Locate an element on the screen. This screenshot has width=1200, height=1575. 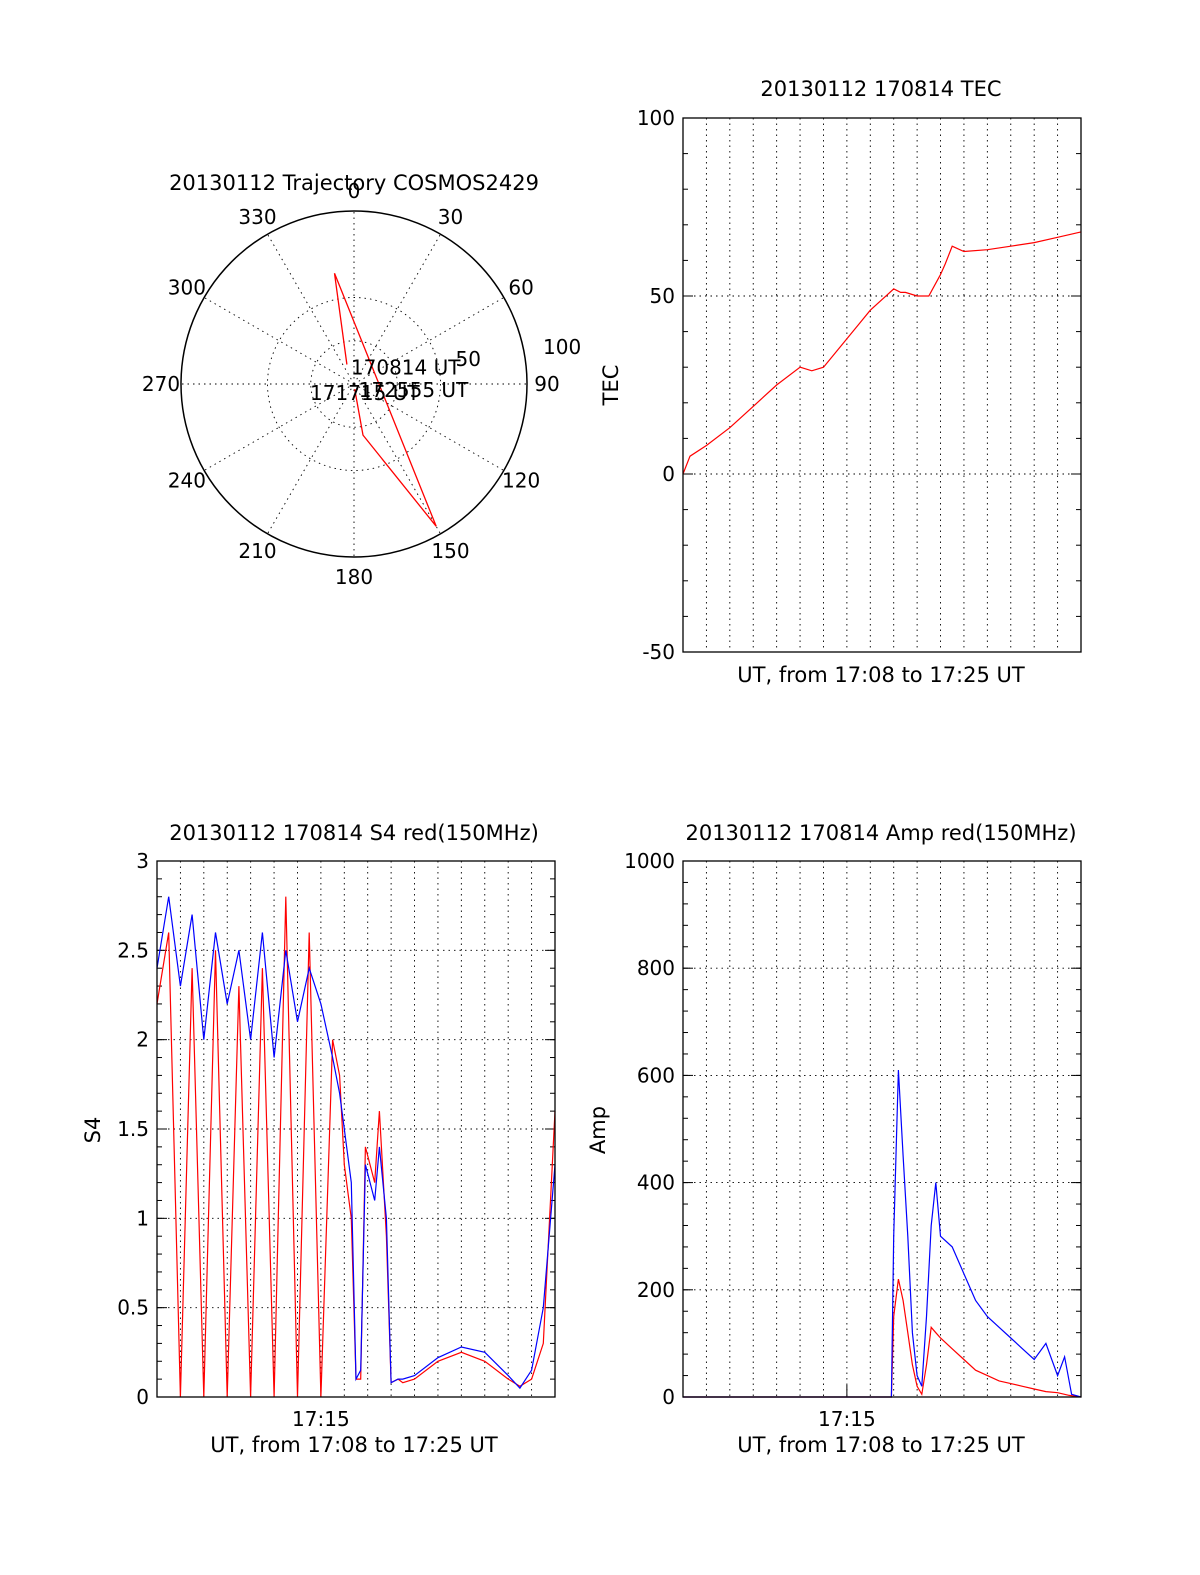
y-tick-label: 2 is located at coordinates (142, 1040).